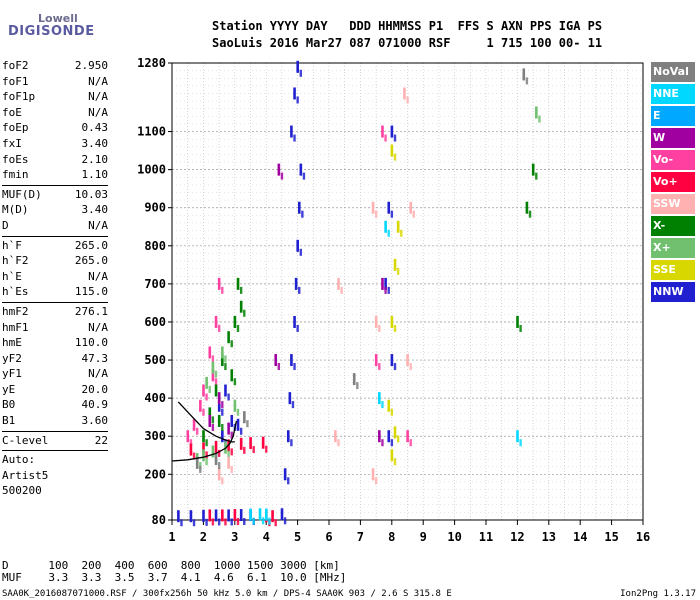 Image resolution: width=700 pixels, height=600 pixels. Describe the element at coordinates (55, 246) in the screenshot. I see `param-row: h`F 265.0` at that location.